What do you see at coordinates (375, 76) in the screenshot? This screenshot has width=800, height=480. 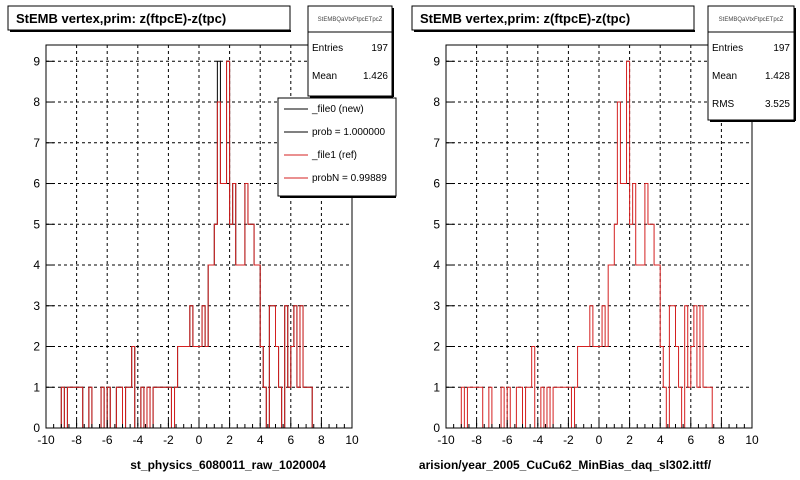 I see `stats-value: 1.426` at bounding box center [375, 76].